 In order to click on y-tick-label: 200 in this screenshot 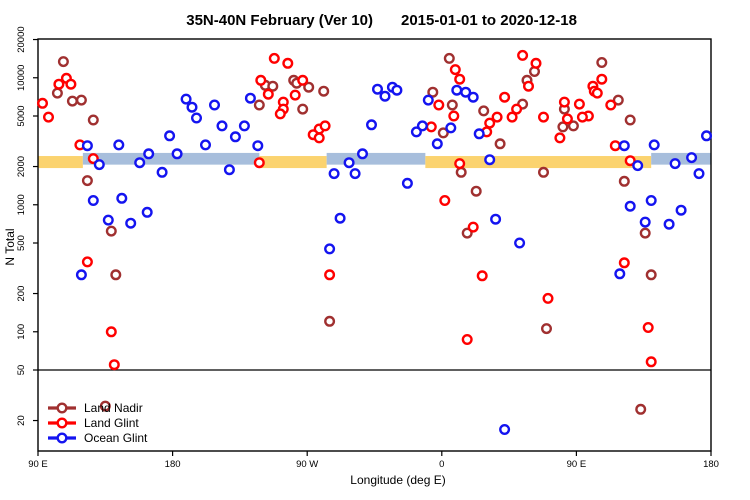, I will do `click(21, 294)`.